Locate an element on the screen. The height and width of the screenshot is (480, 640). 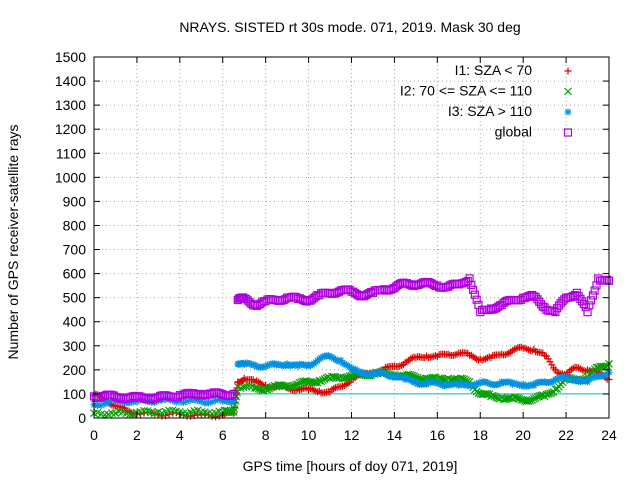
x-tick-label: 2 is located at coordinates (137, 435).